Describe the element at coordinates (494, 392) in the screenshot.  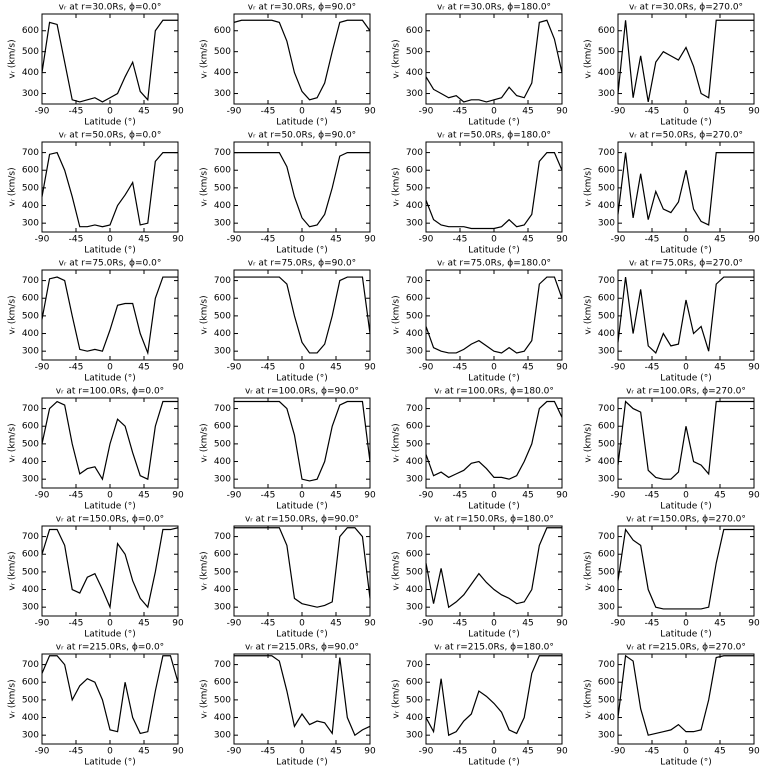
I see `panel-title: vᵣ at r=100.0Rs, ϕ=180.0°` at that location.